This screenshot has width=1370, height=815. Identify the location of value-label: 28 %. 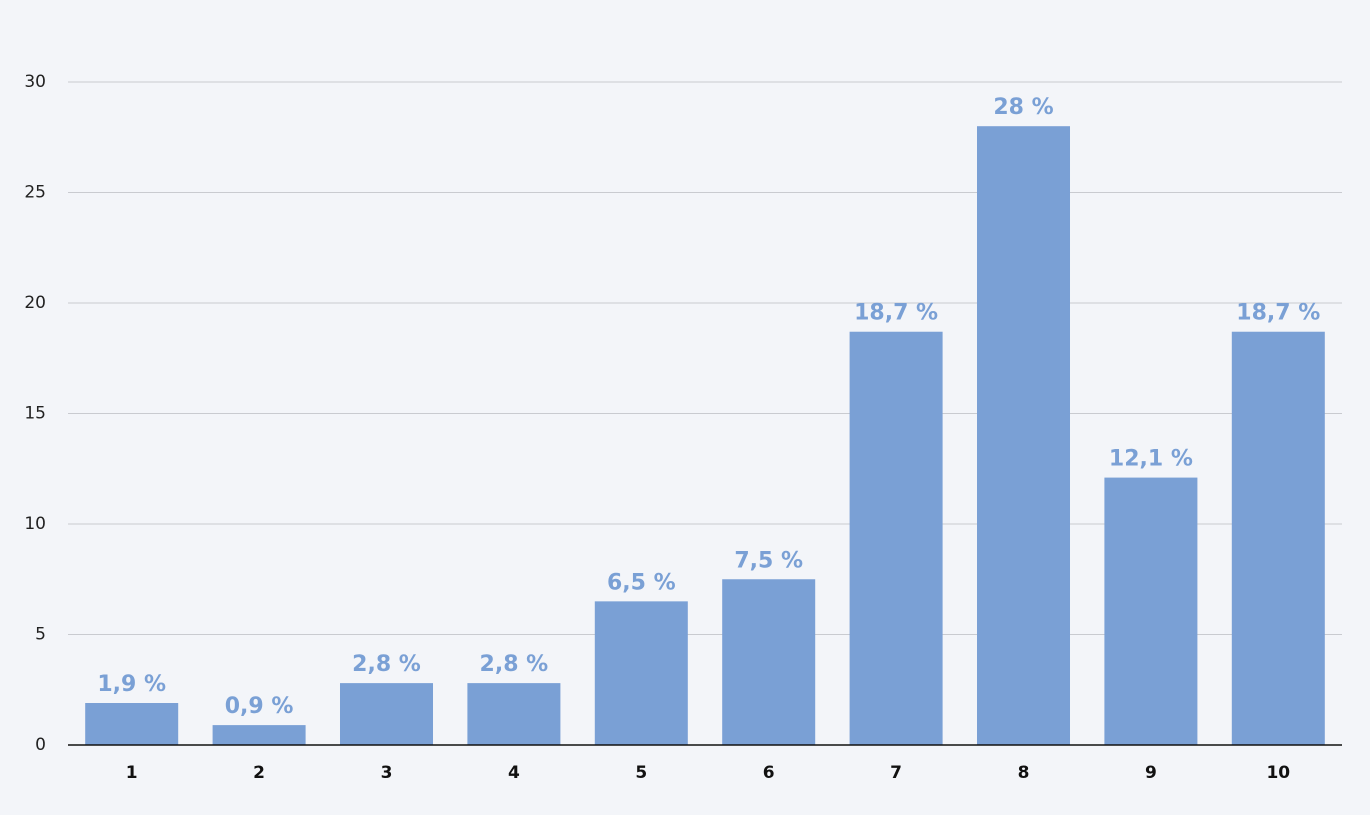
(1023, 107).